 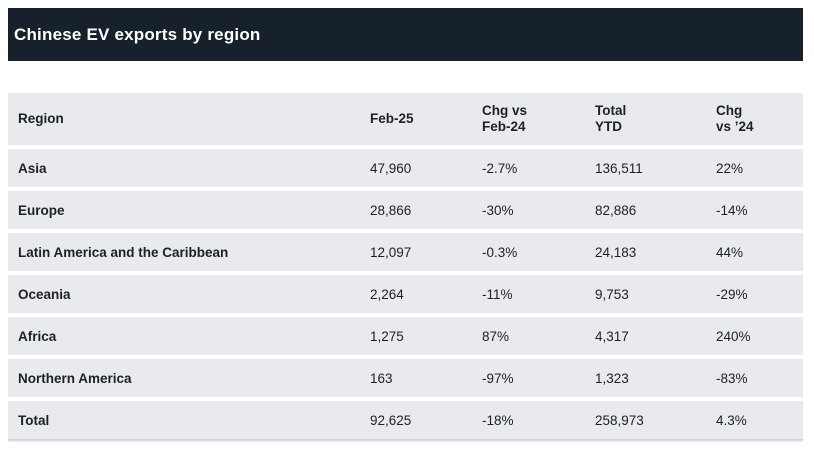 What do you see at coordinates (391, 168) in the screenshot?
I see `feb25-cell: 47,960` at bounding box center [391, 168].